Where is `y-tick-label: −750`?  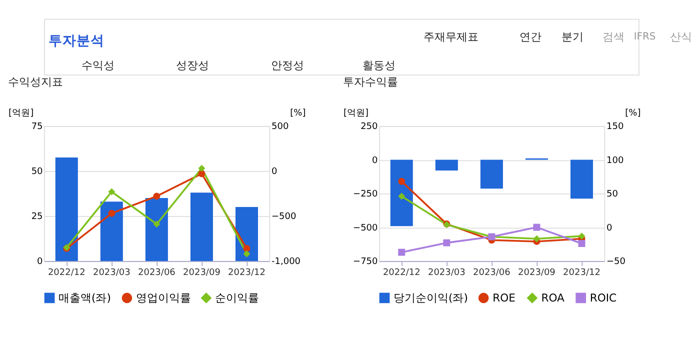 y-tick-label: −750 is located at coordinates (365, 262).